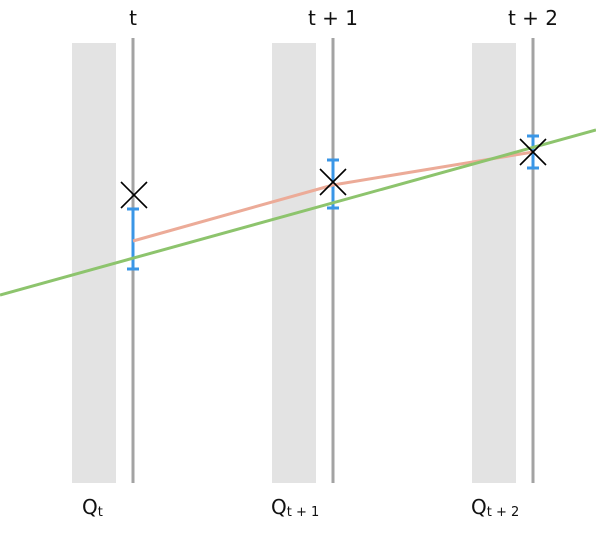 This screenshot has height=533, width=596. I want to click on q-label-t-sub: t, so click(100, 512).